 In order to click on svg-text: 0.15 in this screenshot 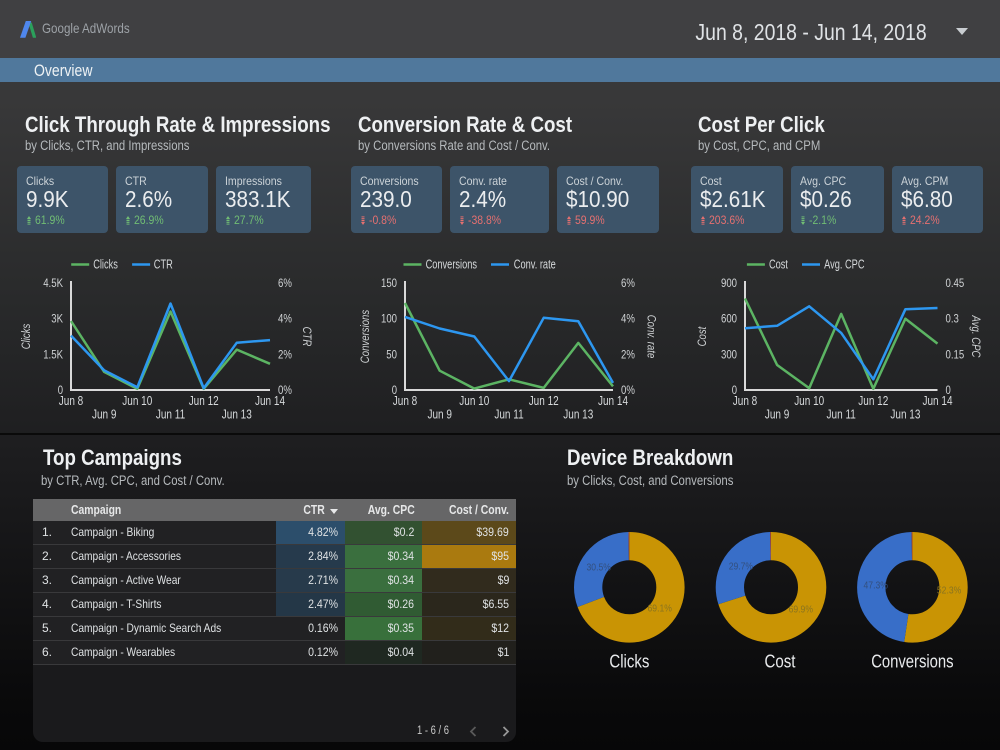, I will do `click(955, 354)`.